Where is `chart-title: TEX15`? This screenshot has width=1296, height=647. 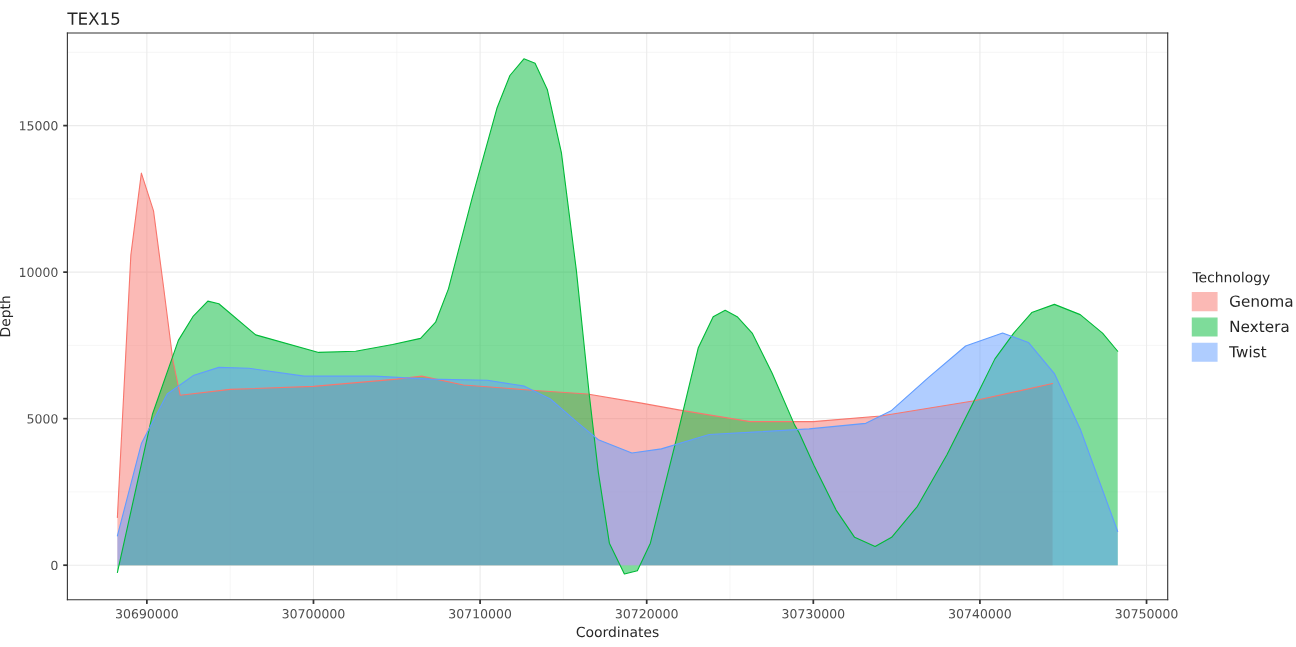 chart-title: TEX15 is located at coordinates (93, 18).